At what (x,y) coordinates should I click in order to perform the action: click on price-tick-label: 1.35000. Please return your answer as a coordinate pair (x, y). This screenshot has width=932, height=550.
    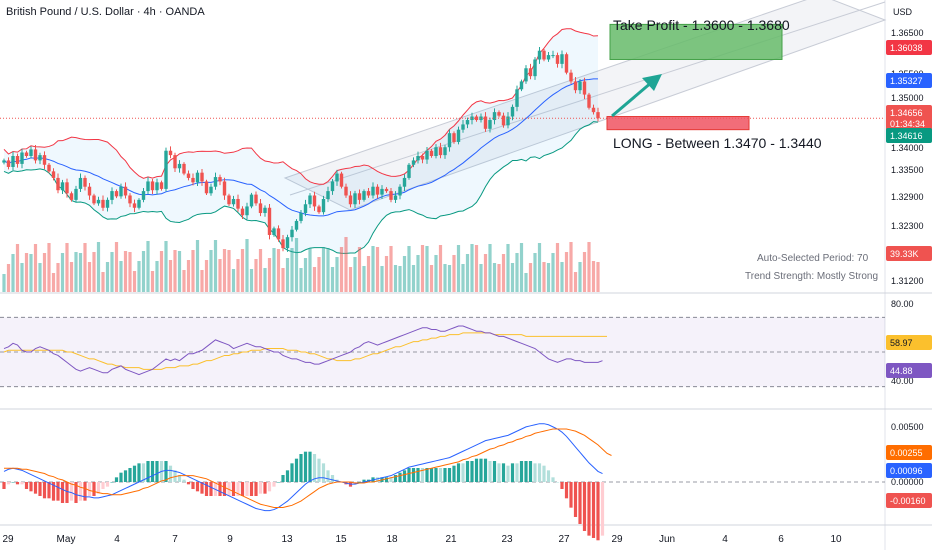
    Looking at the image, I should click on (907, 98).